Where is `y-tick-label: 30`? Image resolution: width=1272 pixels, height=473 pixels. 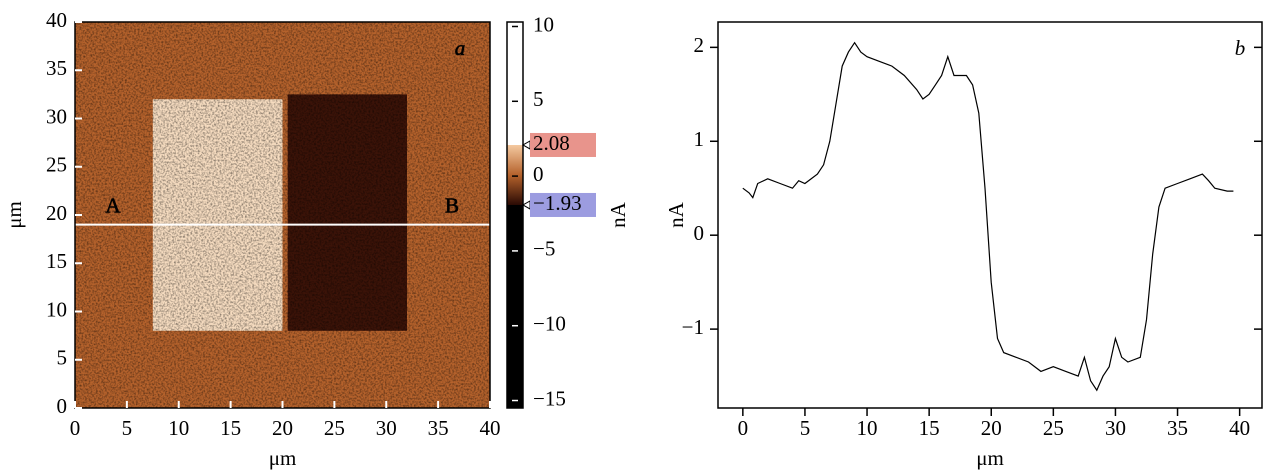
y-tick-label: 30 is located at coordinates (56, 116).